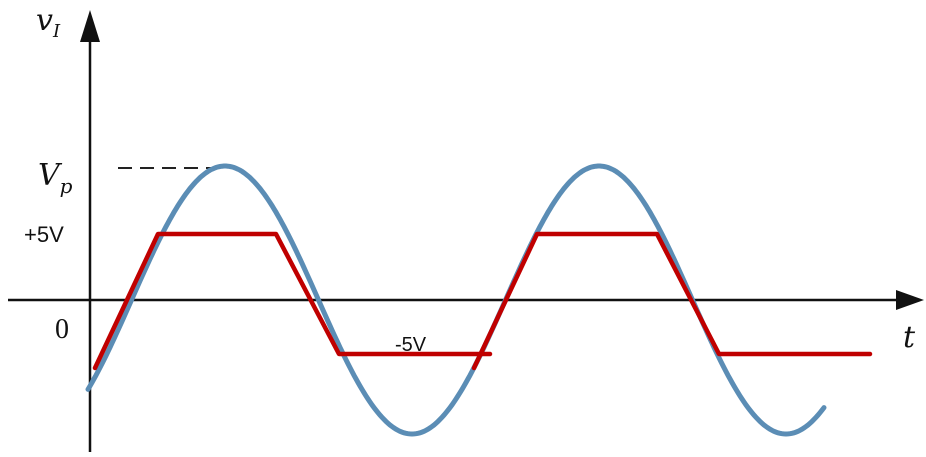 This screenshot has height=457, width=926. Describe the element at coordinates (910, 300) in the screenshot. I see `x-axis-arrow-icon` at that location.